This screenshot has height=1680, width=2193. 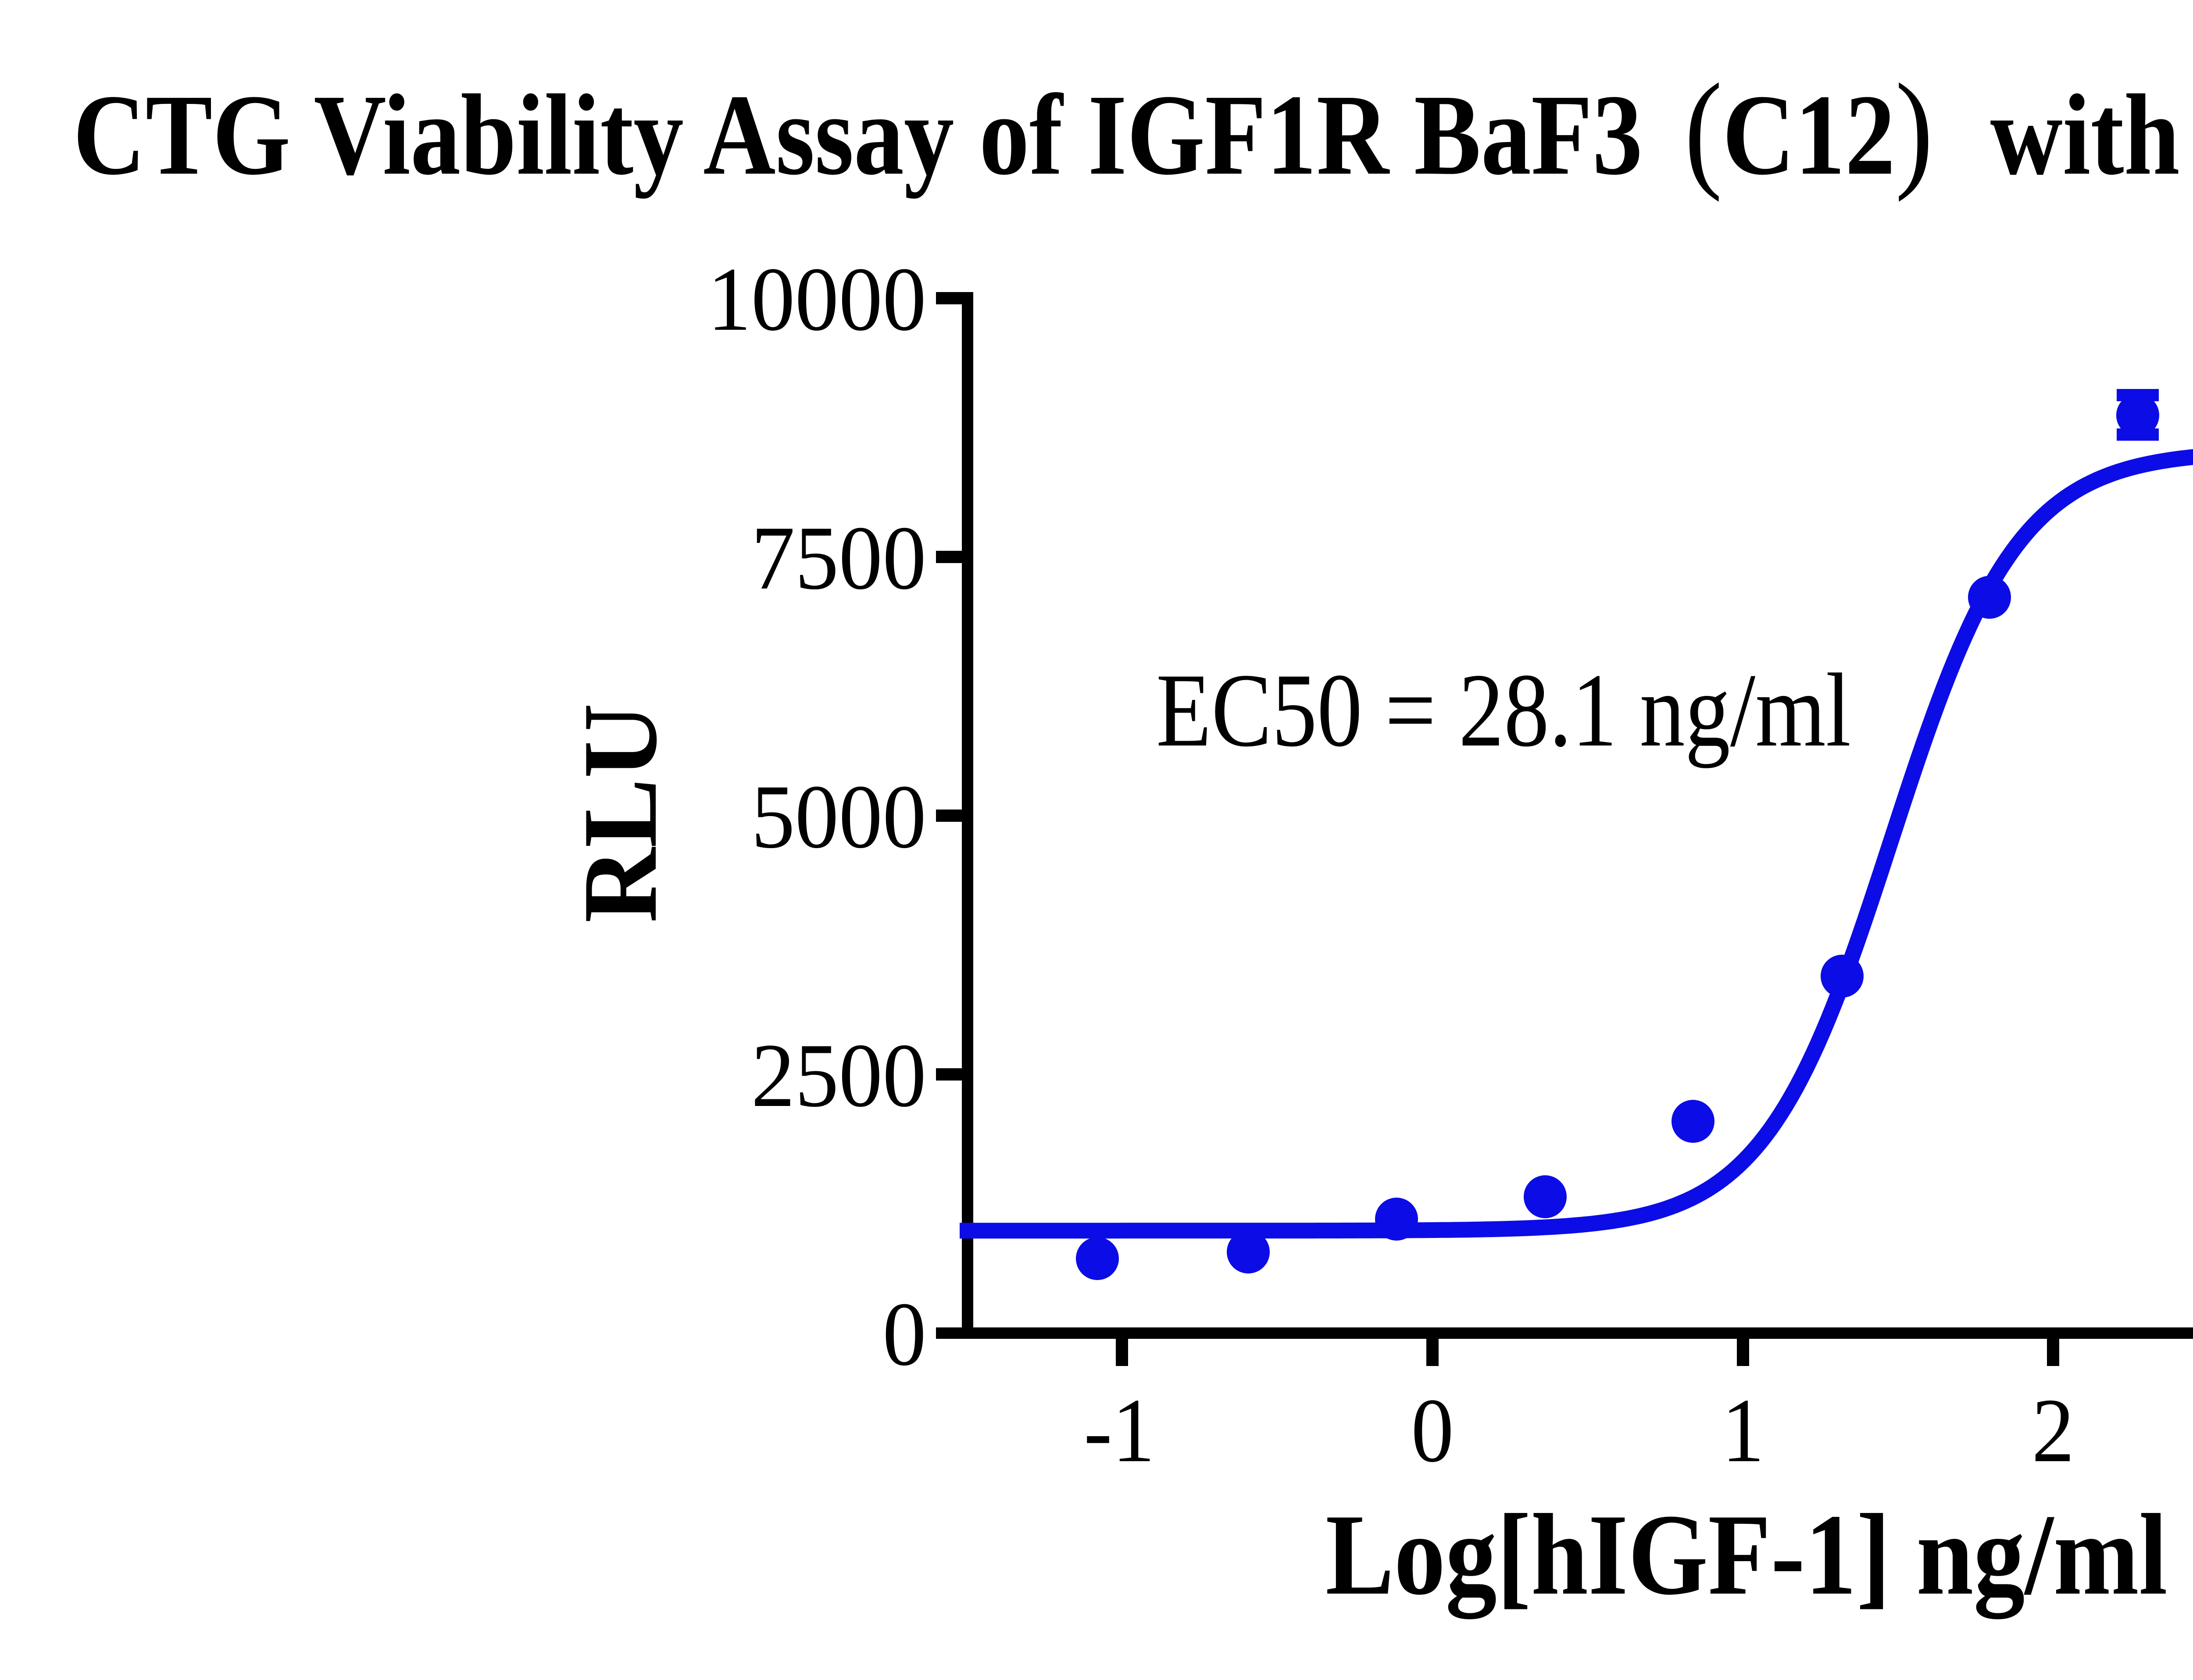 What do you see at coordinates (838, 1075) in the screenshot?
I see `svg-text: 2500` at bounding box center [838, 1075].